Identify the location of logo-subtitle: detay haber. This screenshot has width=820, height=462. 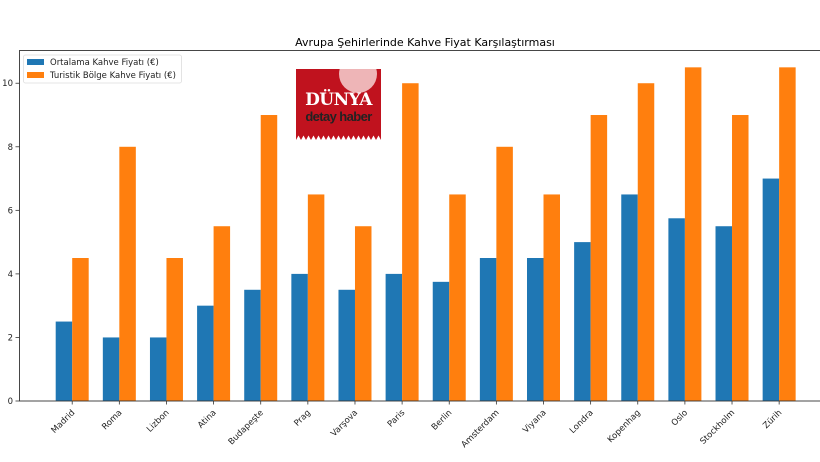
(338, 116).